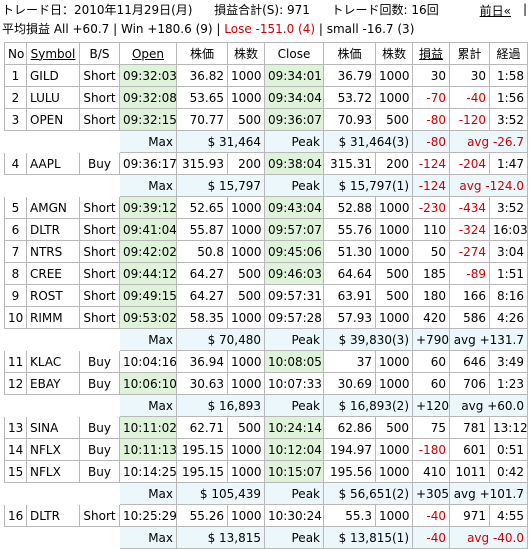 The width and height of the screenshot is (531, 549). Describe the element at coordinates (431, 75) in the screenshot. I see `trade-pnl: 30` at that location.